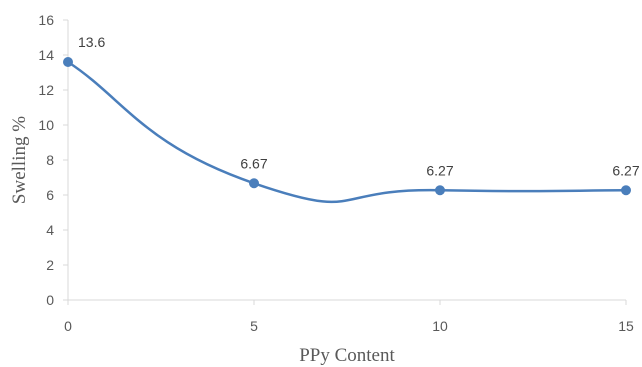 This screenshot has height=367, width=642. I want to click on y-tick-label: 2, so click(50, 265).